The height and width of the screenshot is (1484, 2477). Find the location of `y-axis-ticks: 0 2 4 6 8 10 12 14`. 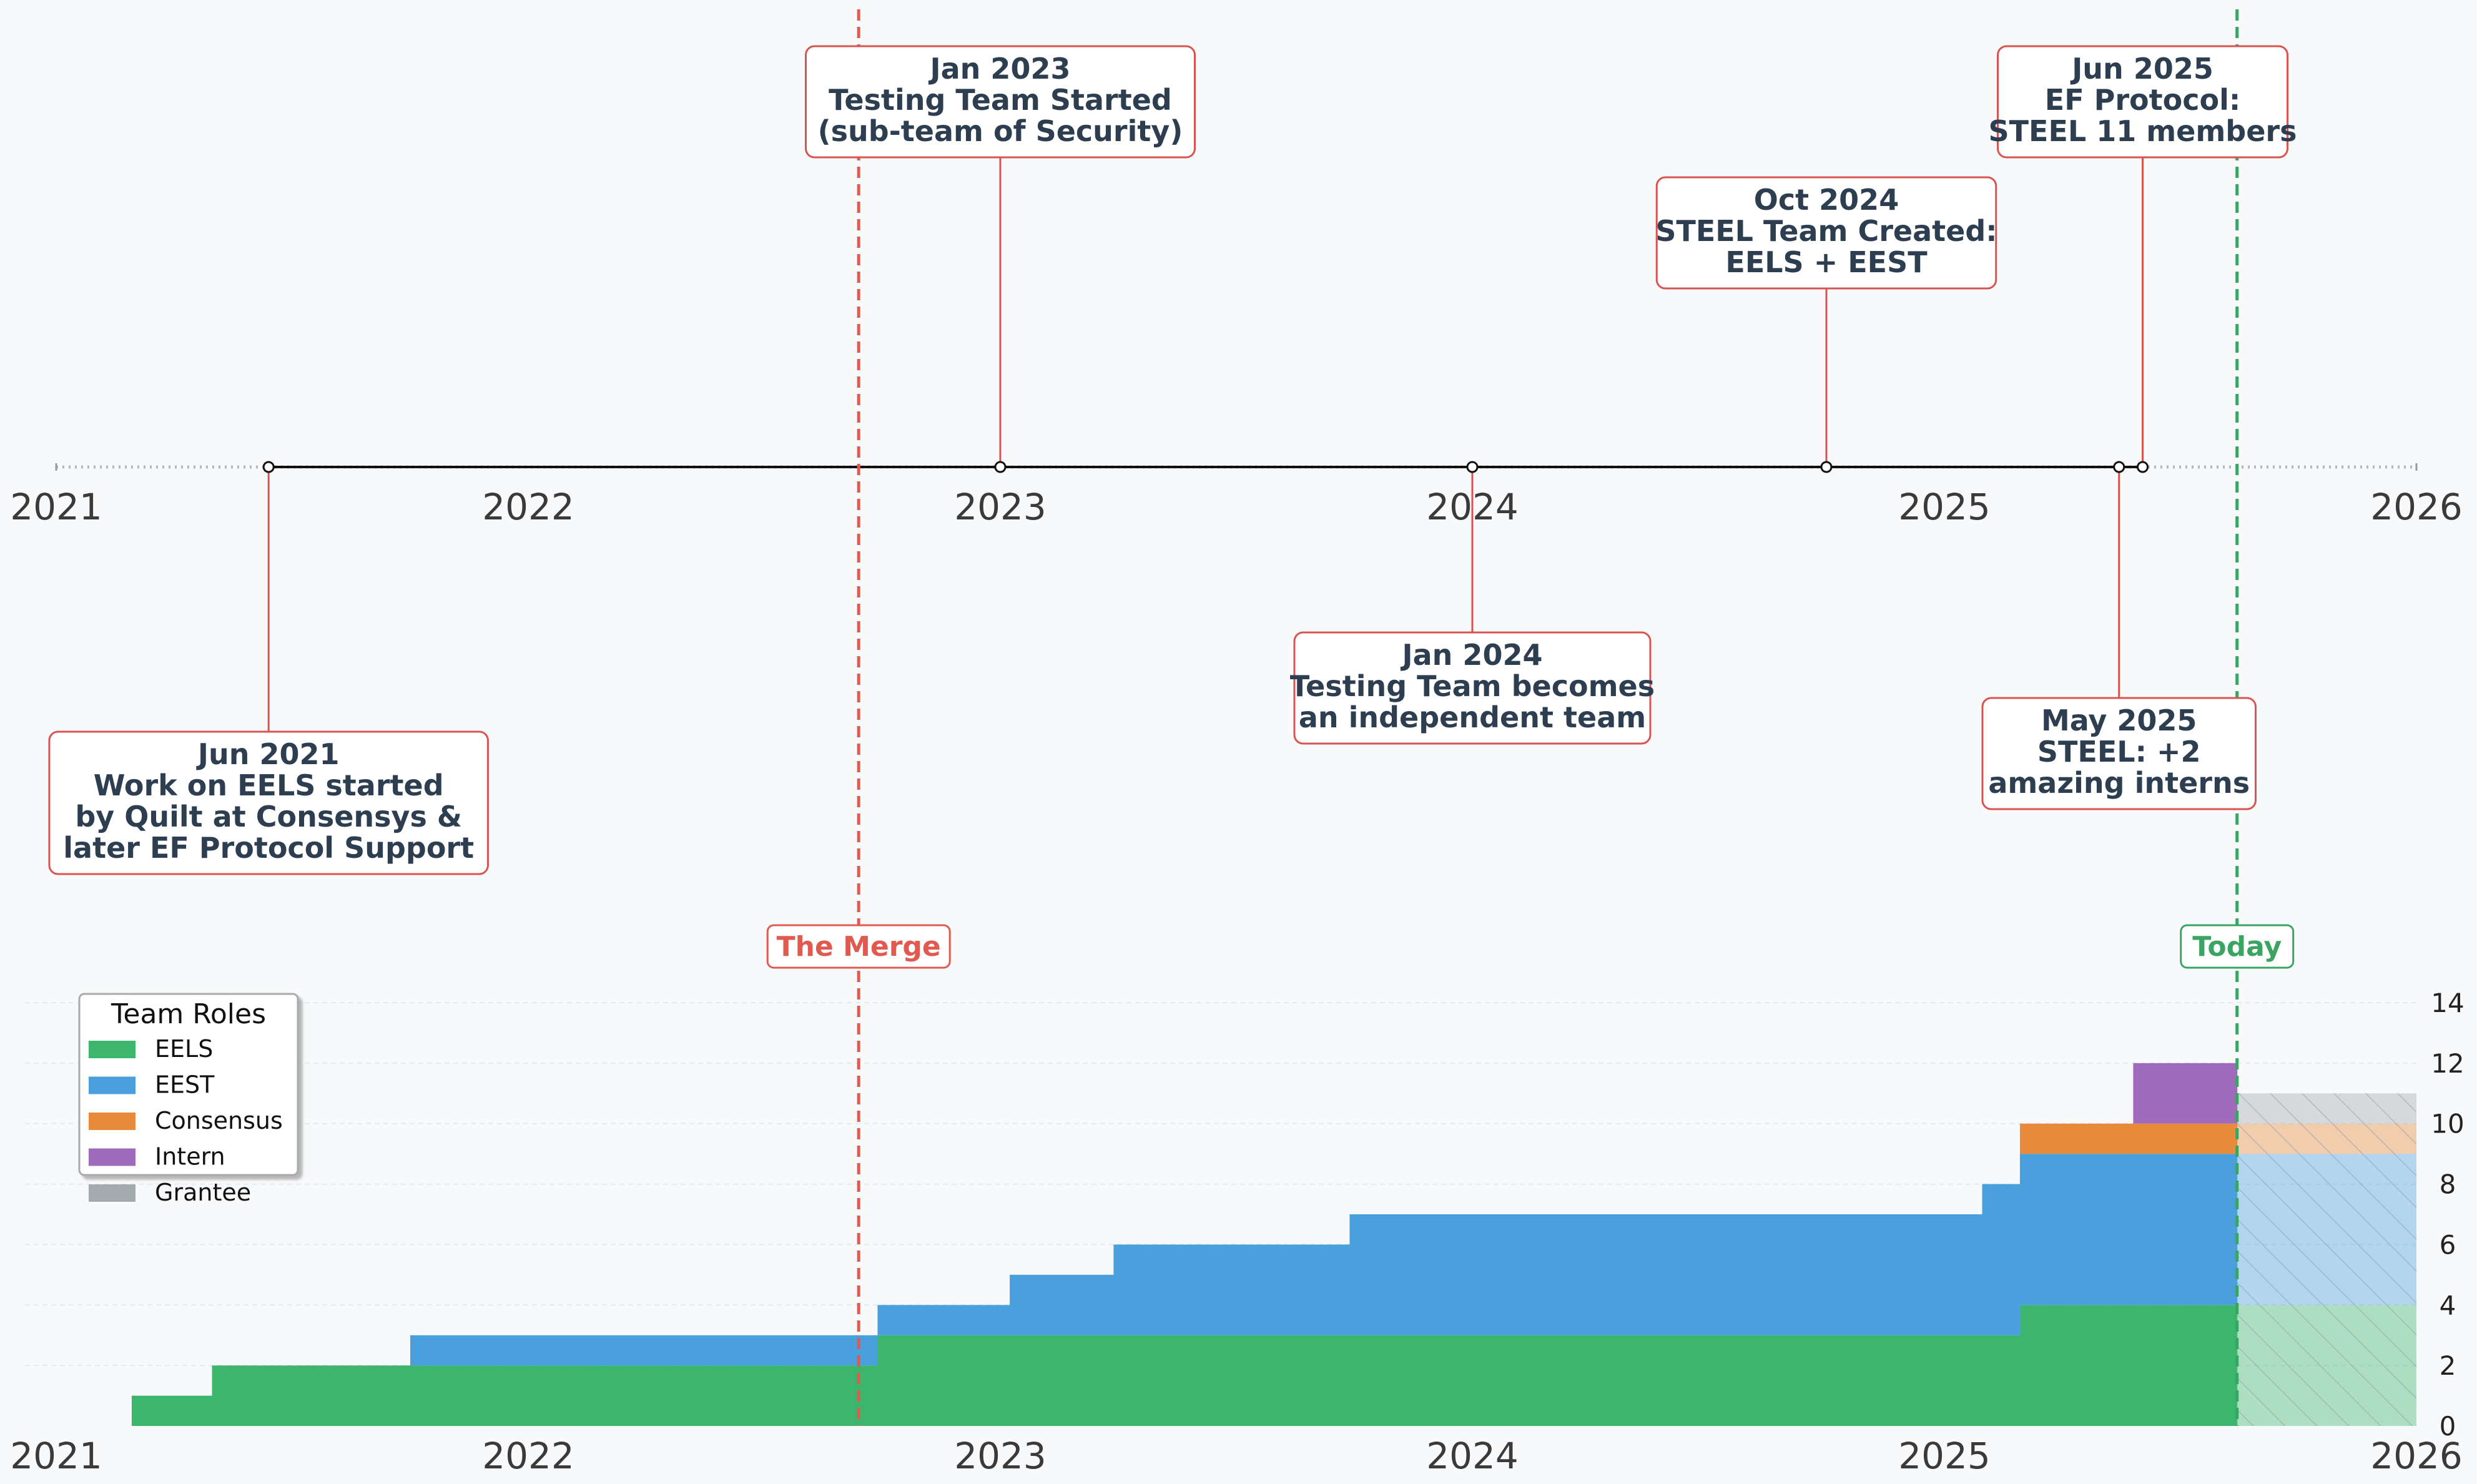

y-axis-ticks: 0 2 4 6 8 10 12 14 is located at coordinates (2447, 1215).